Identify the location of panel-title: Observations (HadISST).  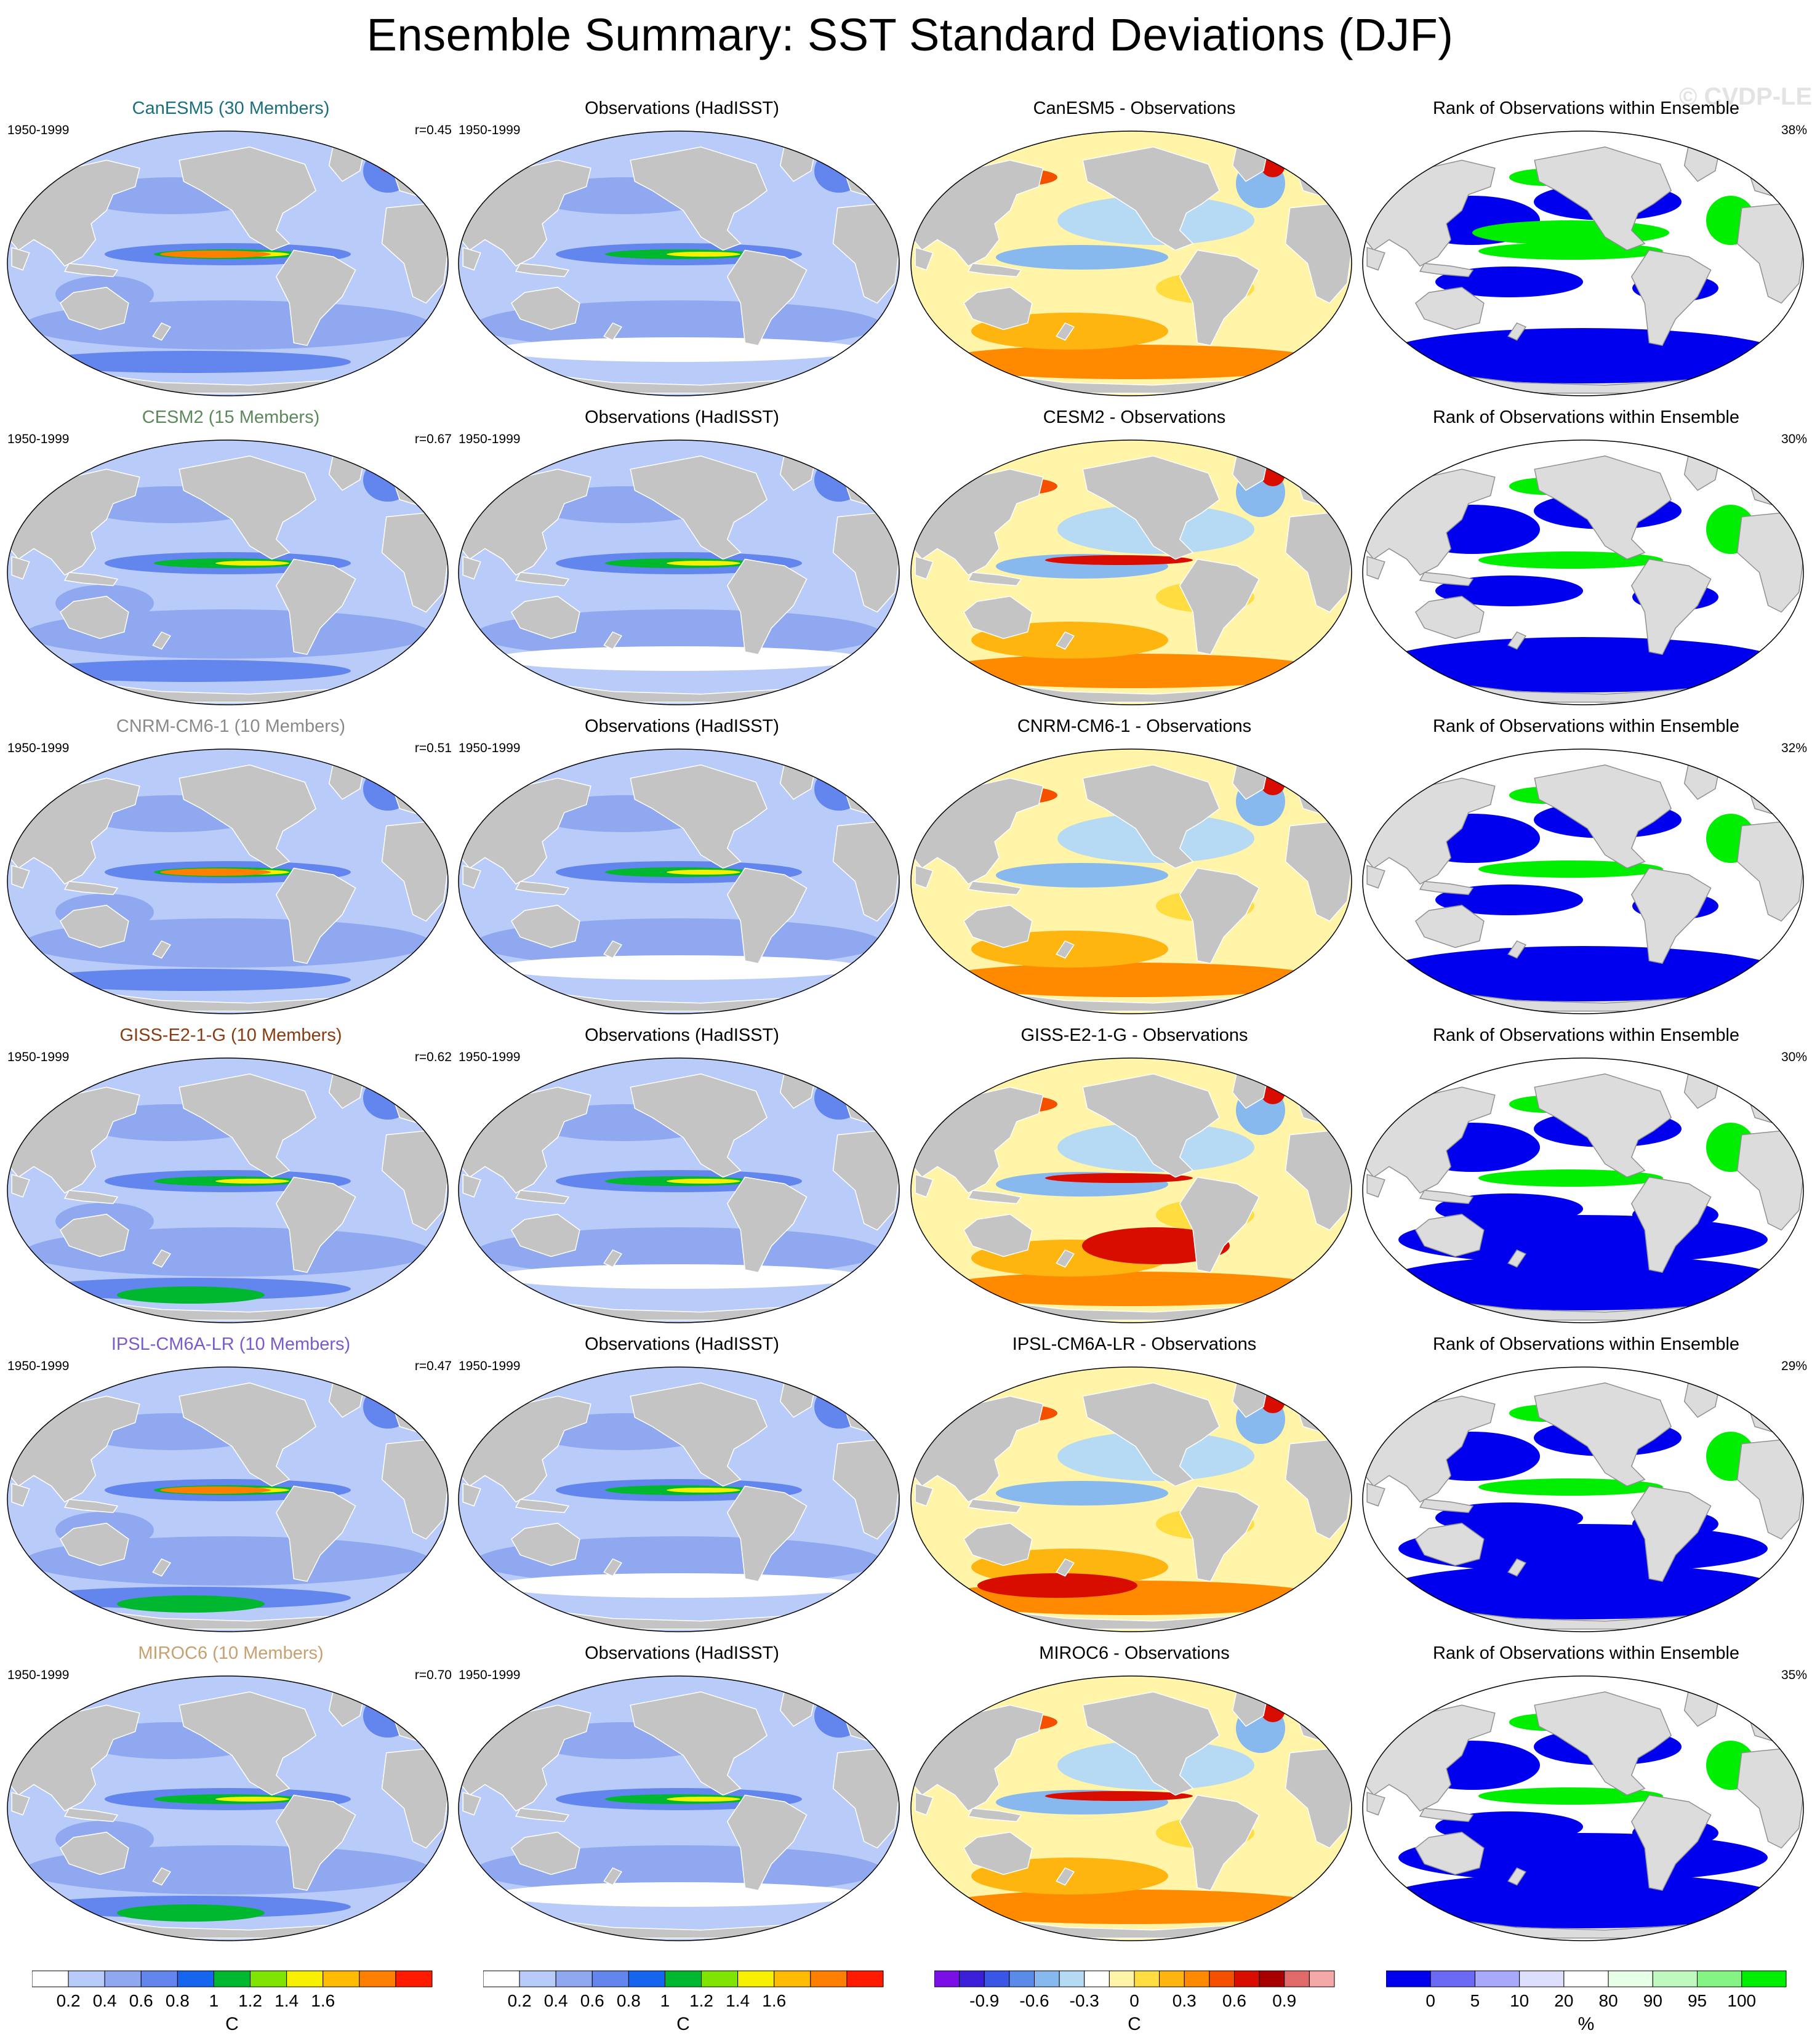
(682, 417).